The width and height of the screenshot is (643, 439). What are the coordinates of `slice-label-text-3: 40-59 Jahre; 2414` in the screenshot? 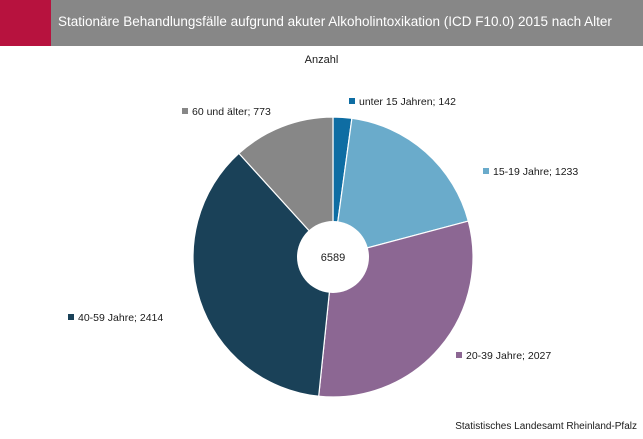 It's located at (120, 318).